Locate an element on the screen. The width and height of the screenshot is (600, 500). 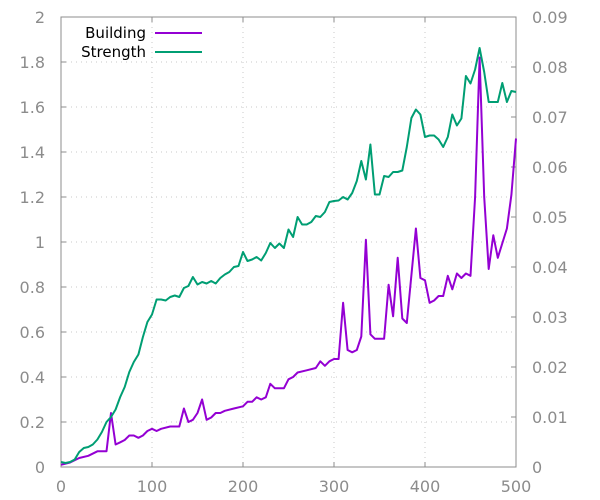
y-tick-label: 0.2 is located at coordinates (32, 422).